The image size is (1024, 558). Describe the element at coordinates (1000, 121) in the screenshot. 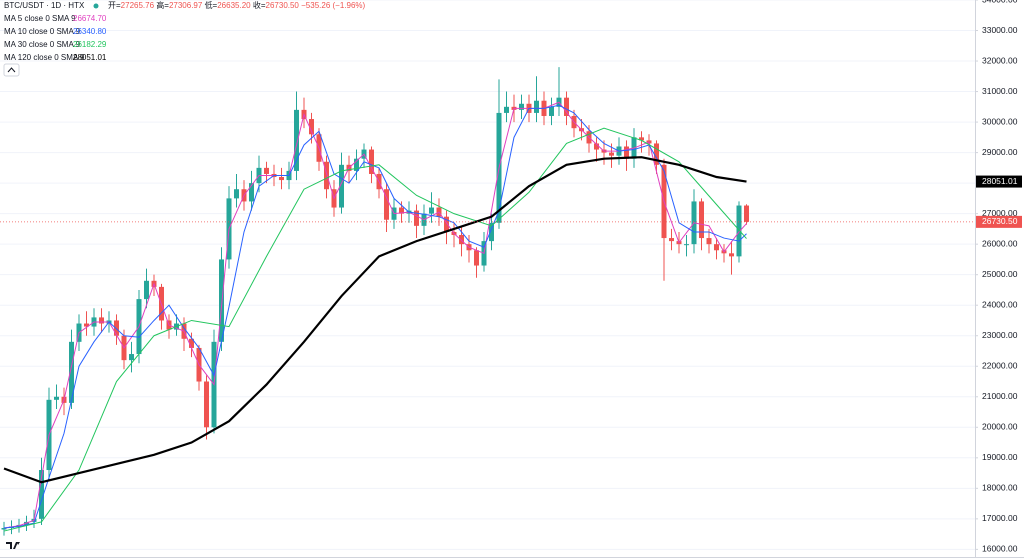

I see `y-tick-label: 30000.00` at that location.